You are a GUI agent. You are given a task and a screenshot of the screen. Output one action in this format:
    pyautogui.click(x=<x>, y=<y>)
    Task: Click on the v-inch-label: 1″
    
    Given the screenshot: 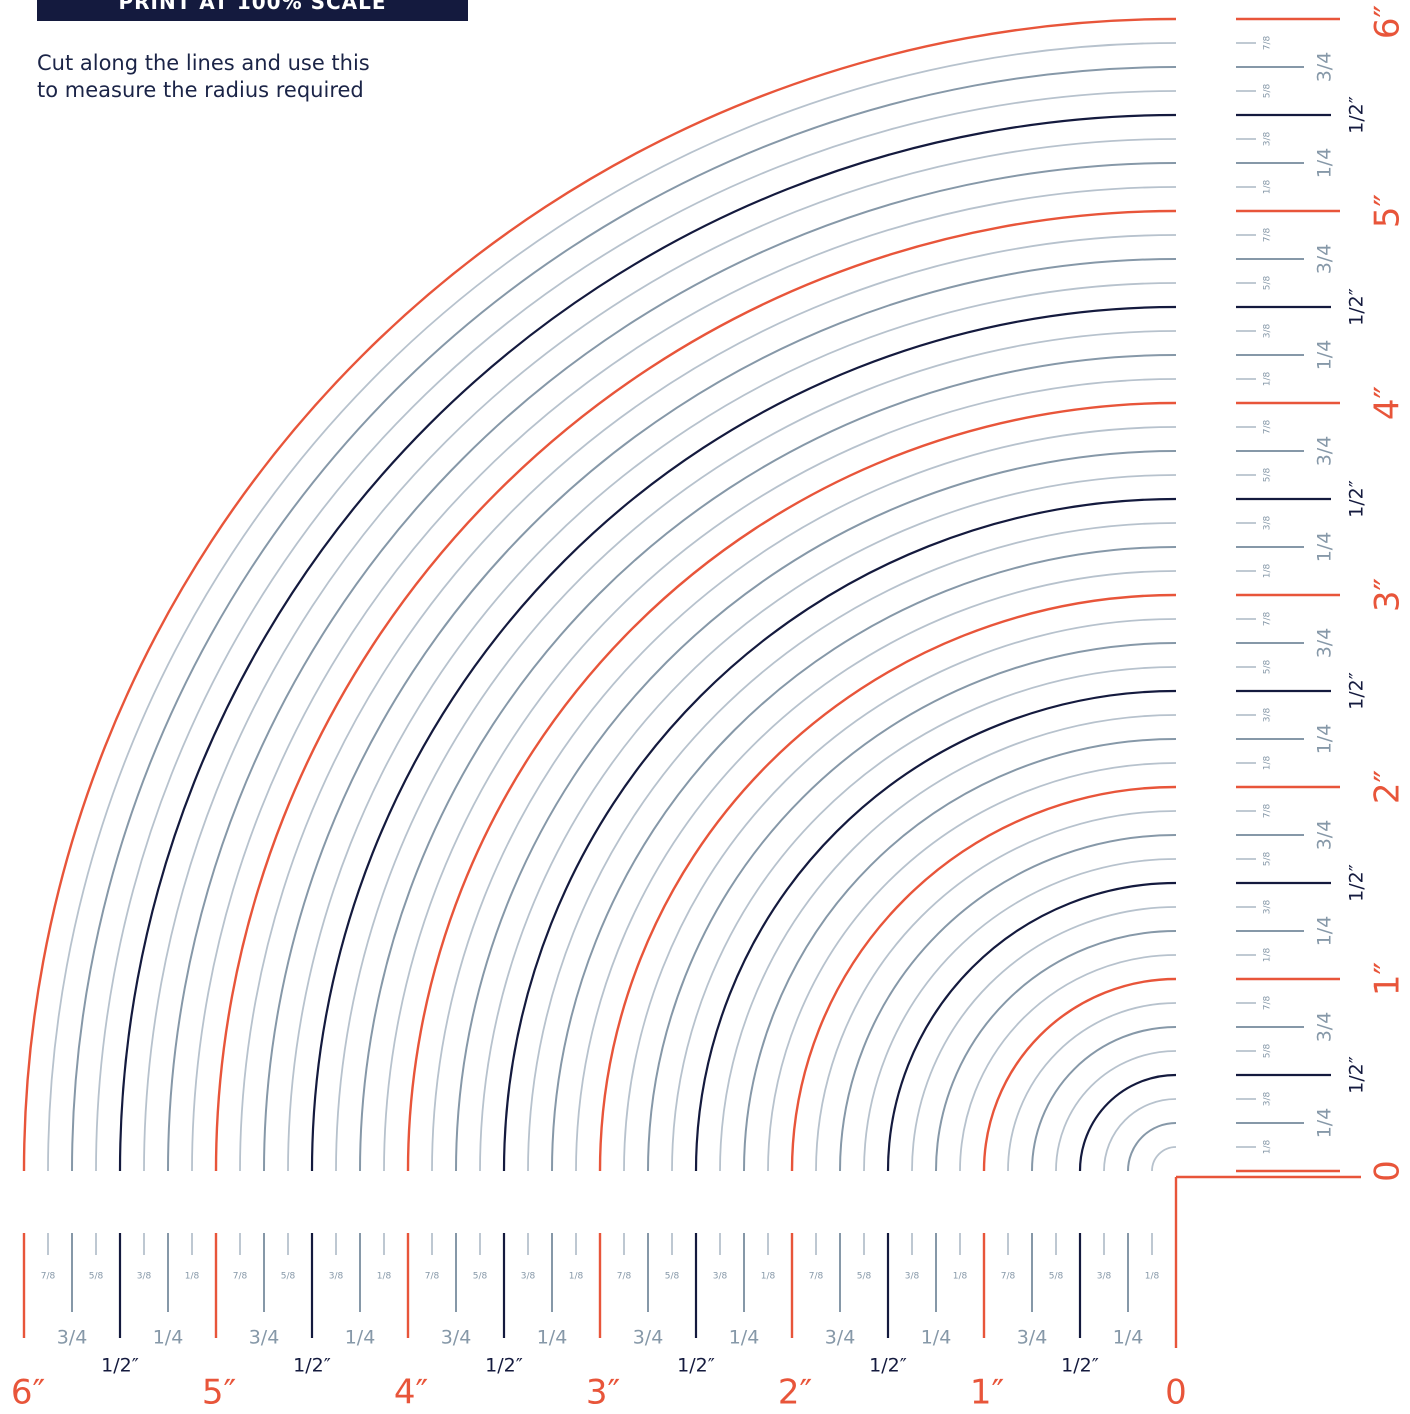 What is the action you would take?
    pyautogui.click(x=1388, y=979)
    